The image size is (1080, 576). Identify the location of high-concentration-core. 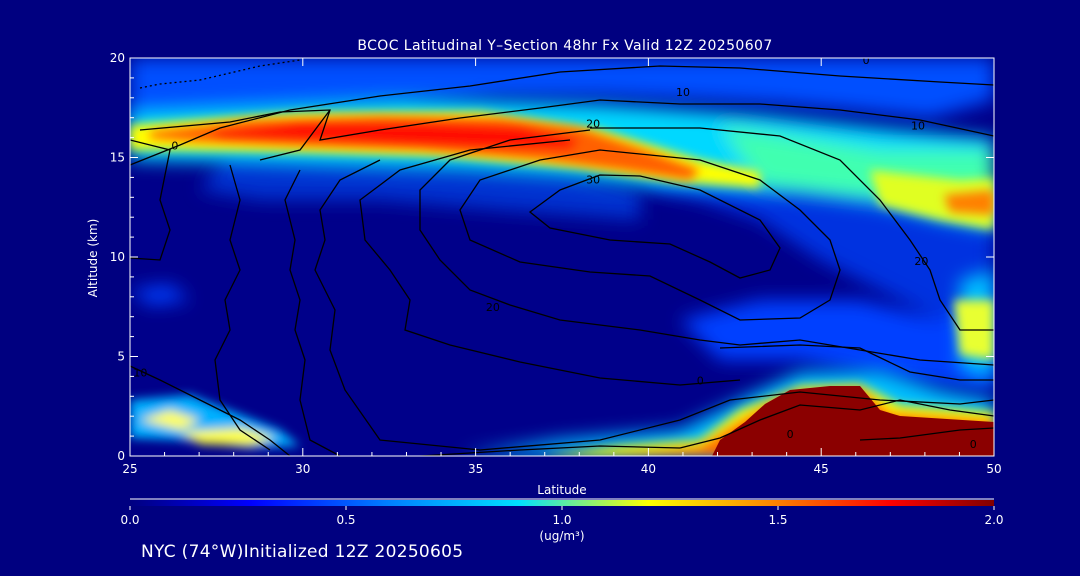
(853, 421).